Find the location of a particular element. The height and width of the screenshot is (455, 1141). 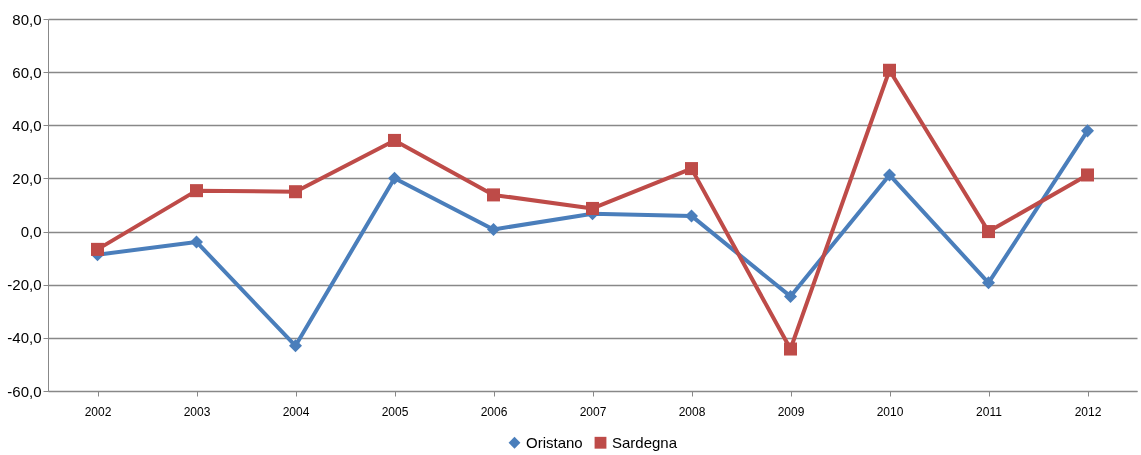

x-tick-label: 2012 is located at coordinates (1088, 411).